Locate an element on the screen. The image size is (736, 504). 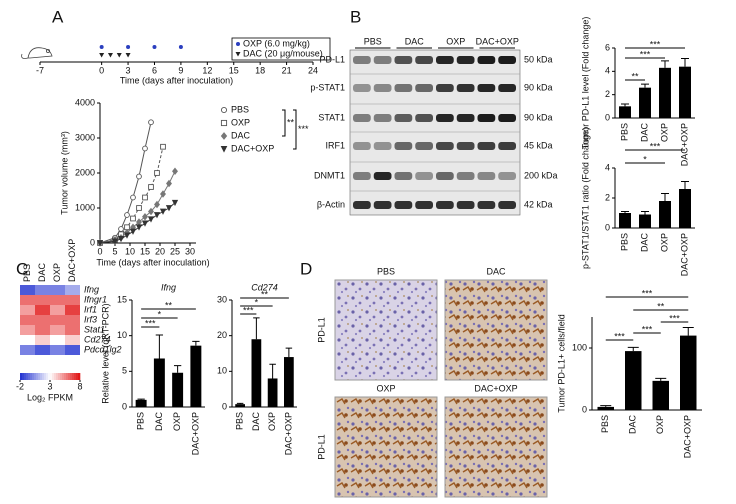
legend-label: DAC+OXP is located at coordinates (252, 148).